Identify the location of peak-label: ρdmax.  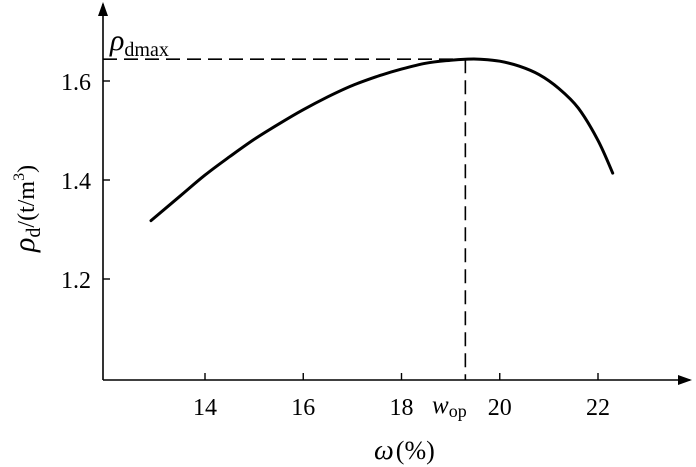
(139, 42).